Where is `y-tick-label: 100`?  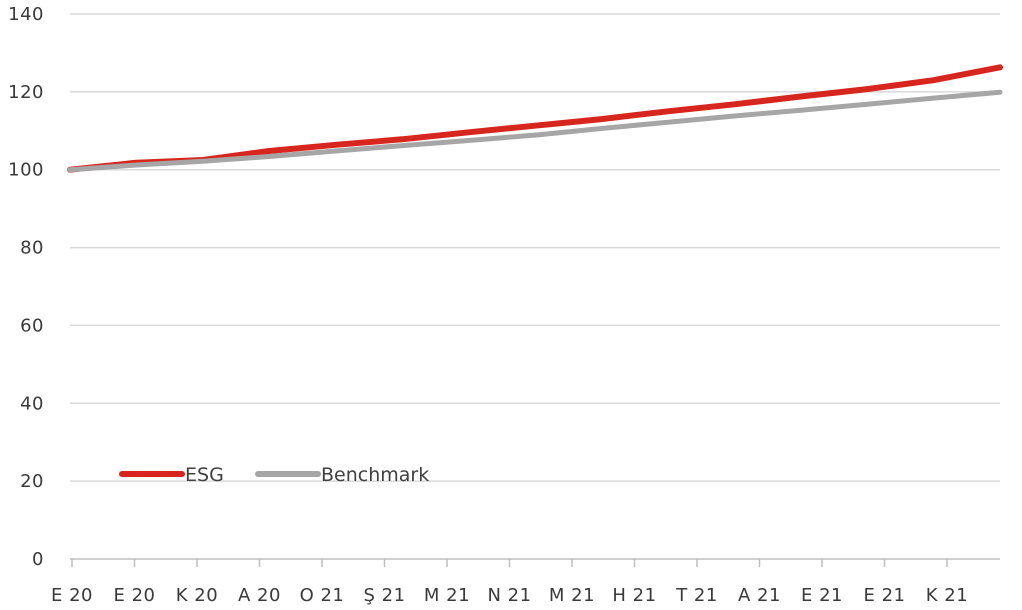
y-tick-label: 100 is located at coordinates (26, 170).